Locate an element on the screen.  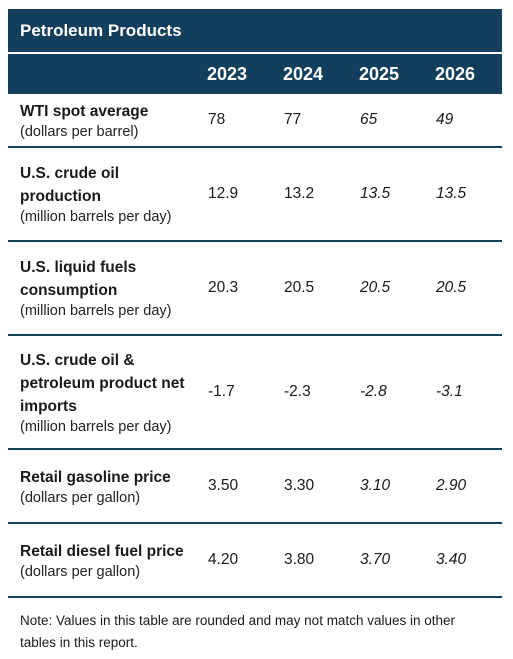
row-label: WTI spot average (dollars per barrel) is located at coordinates (103, 120).